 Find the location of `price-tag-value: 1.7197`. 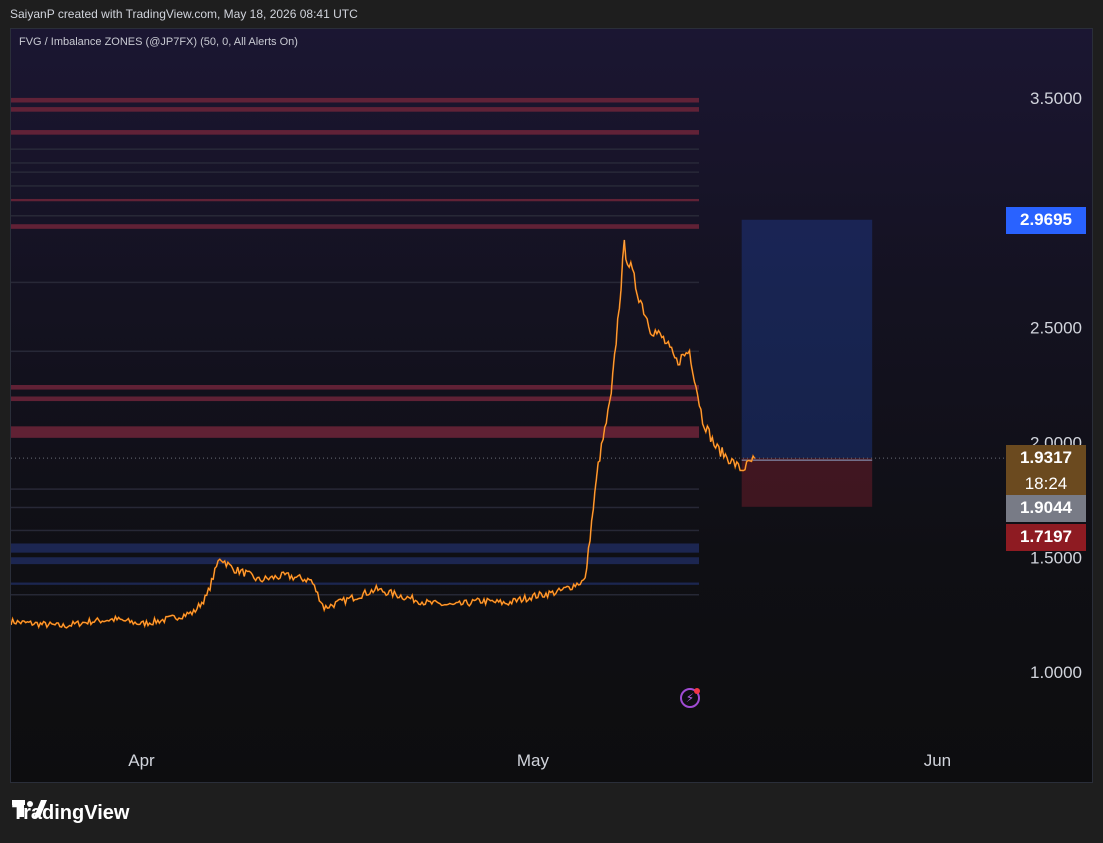

price-tag-value: 1.7197 is located at coordinates (1046, 537).